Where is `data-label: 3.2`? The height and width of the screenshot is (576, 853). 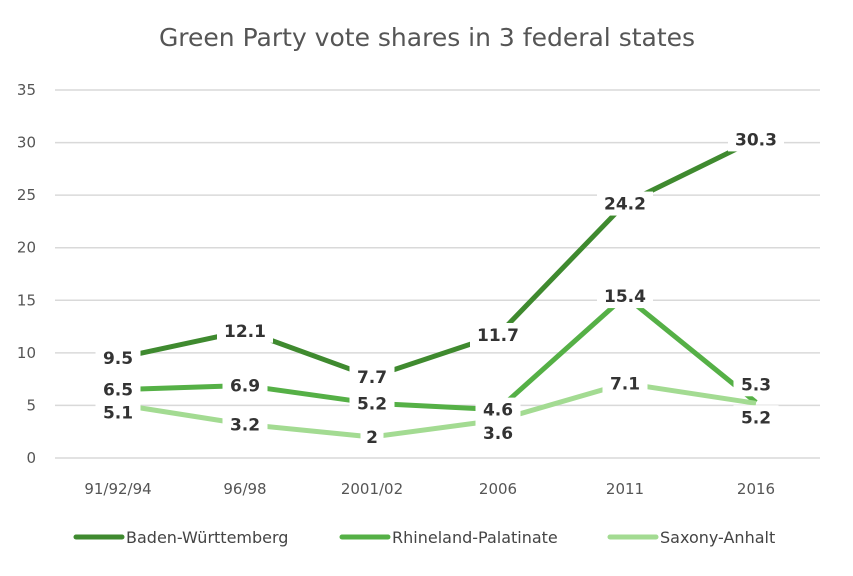
data-label: 3.2 is located at coordinates (245, 425).